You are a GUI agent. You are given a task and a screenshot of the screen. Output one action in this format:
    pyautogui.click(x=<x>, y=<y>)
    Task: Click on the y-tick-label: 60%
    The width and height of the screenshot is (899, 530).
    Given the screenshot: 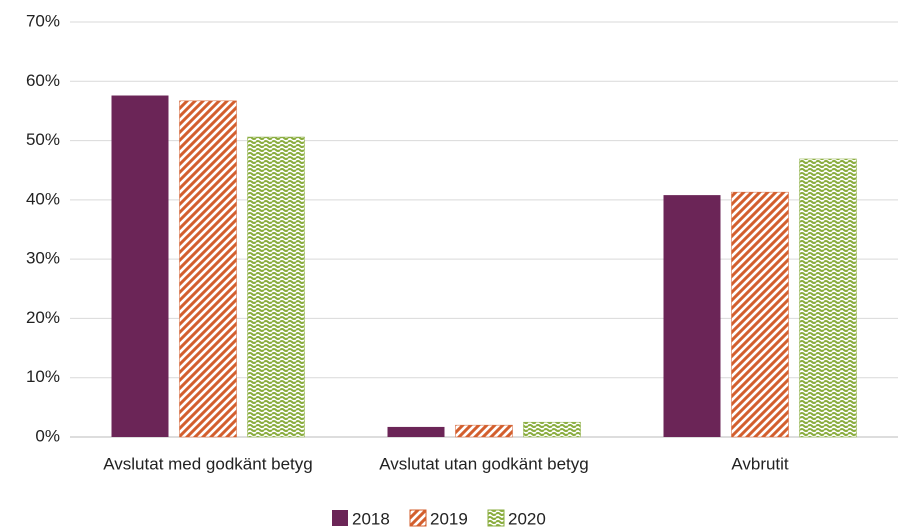 What is the action you would take?
    pyautogui.click(x=43, y=80)
    